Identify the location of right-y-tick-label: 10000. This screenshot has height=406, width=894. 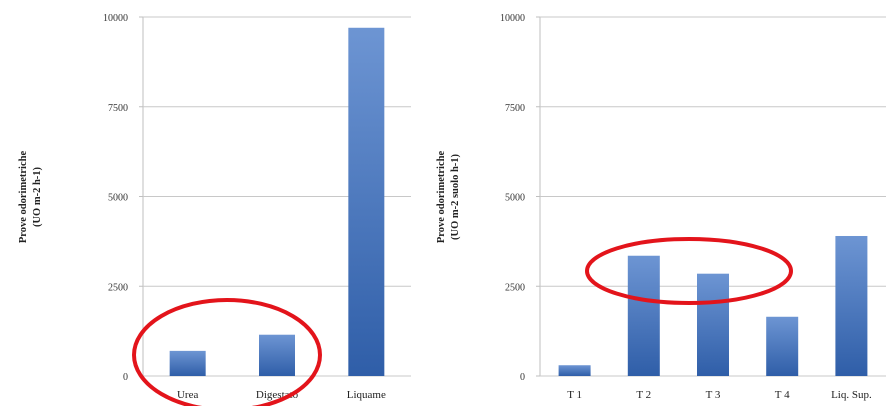
(512, 18).